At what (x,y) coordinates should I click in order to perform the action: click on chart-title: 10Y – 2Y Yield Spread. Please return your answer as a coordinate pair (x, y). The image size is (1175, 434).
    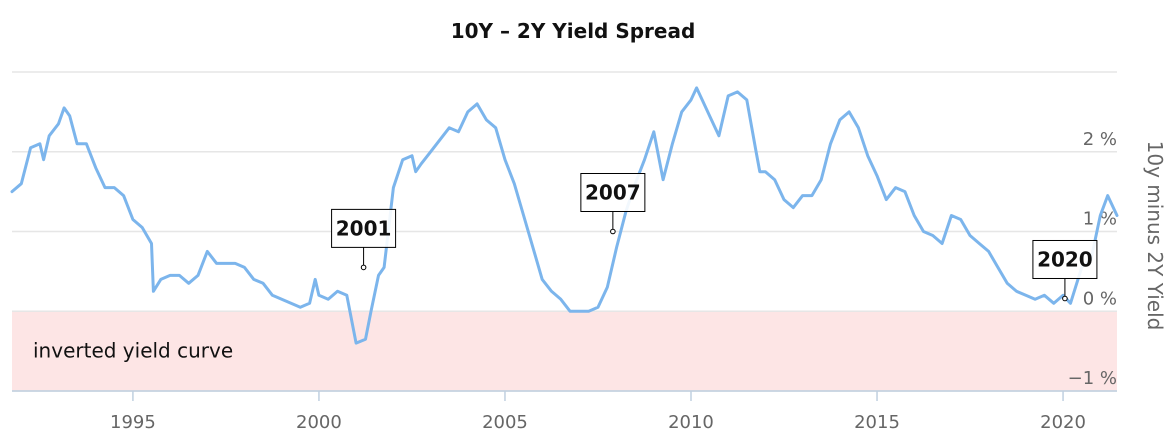
    Looking at the image, I should click on (573, 31).